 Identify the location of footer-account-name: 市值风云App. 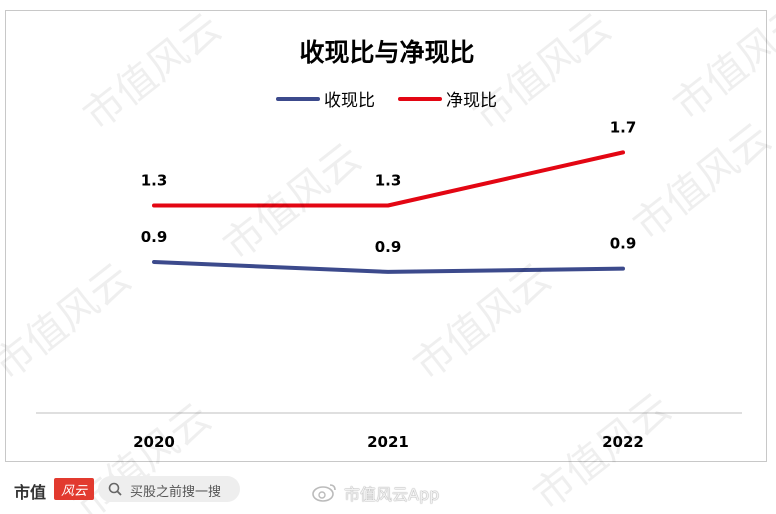
(392, 494).